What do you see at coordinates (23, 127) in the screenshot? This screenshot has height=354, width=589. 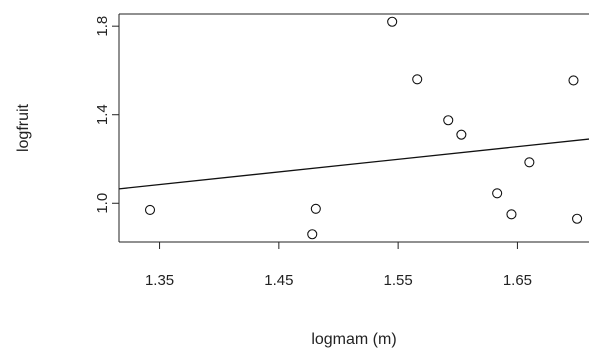 I see `y-axis-label: logfruit` at bounding box center [23, 127].